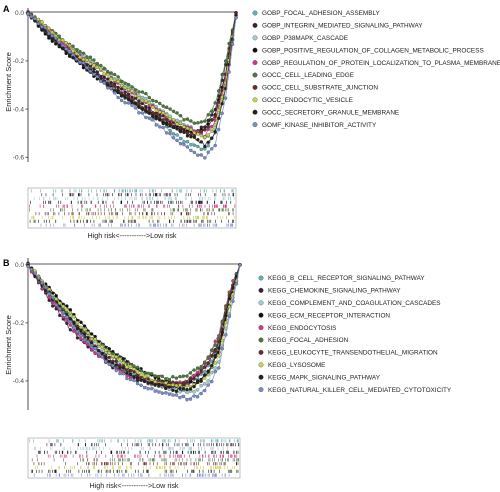  What do you see at coordinates (19, 13) in the screenshot?
I see `y-tick-label: 0.0` at bounding box center [19, 13].